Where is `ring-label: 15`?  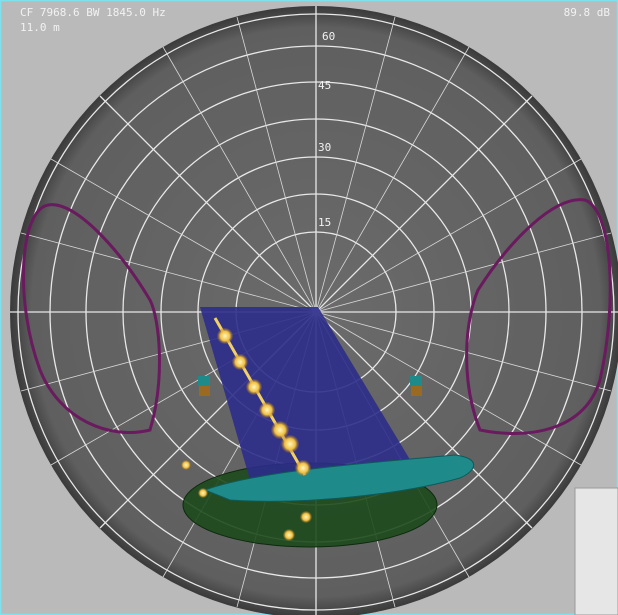 ring-label: 15 is located at coordinates (324, 222).